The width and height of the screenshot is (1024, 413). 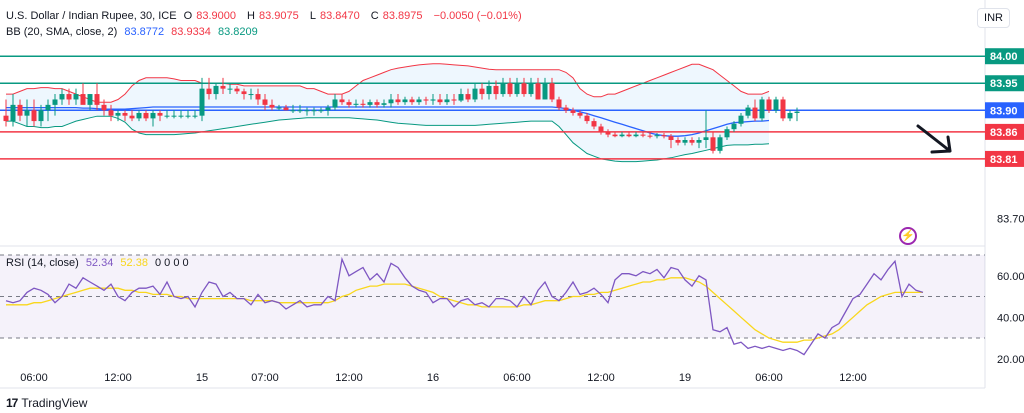 I want to click on level-label-1: 83.95, so click(x=1004, y=84).